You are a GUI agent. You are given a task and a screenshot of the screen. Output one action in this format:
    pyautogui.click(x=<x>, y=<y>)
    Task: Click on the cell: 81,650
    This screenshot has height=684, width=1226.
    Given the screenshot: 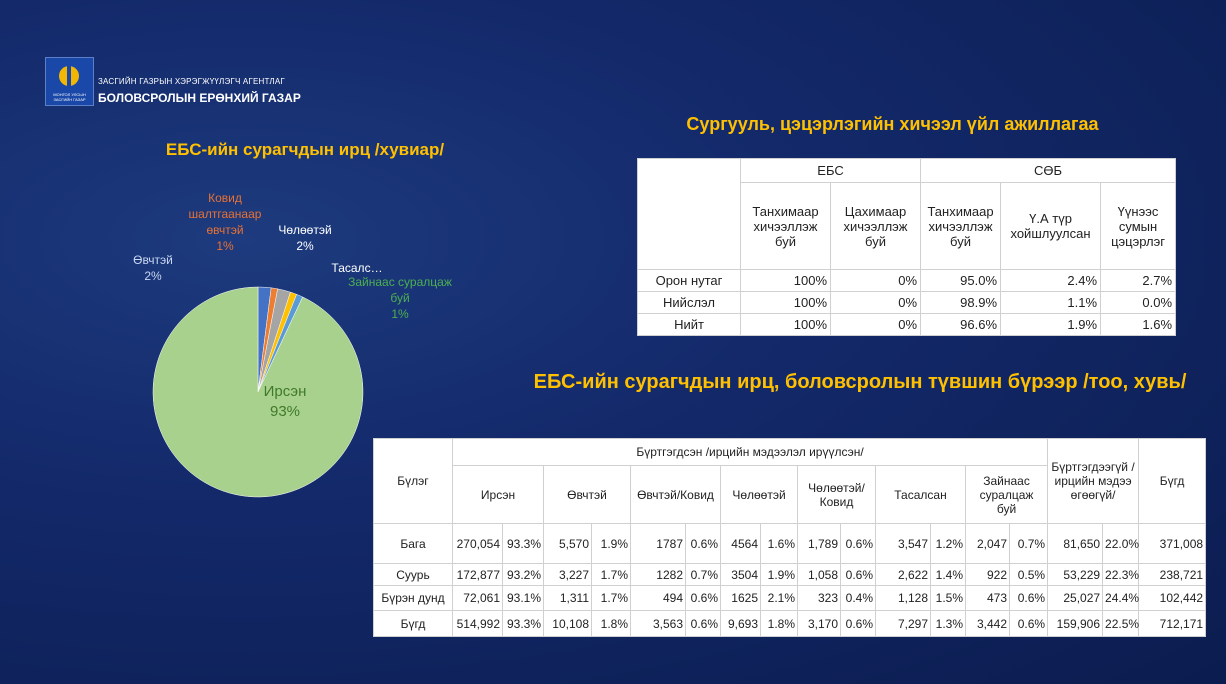 What is the action you would take?
    pyautogui.click(x=1075, y=543)
    